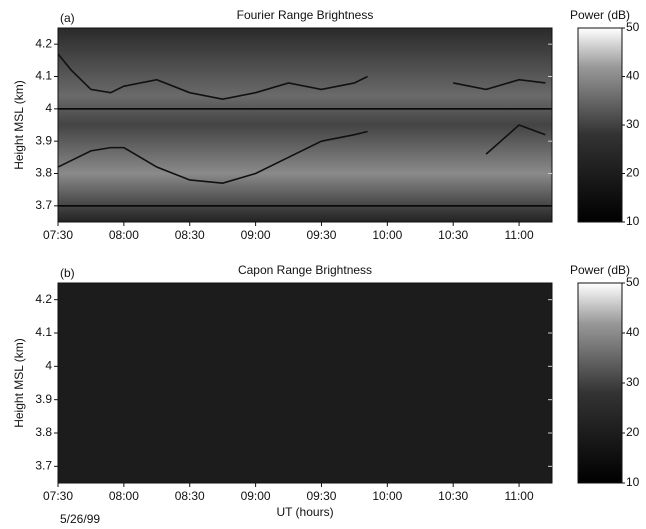  Describe the element at coordinates (67, 273) in the screenshot. I see `panel-label: (b)` at that location.